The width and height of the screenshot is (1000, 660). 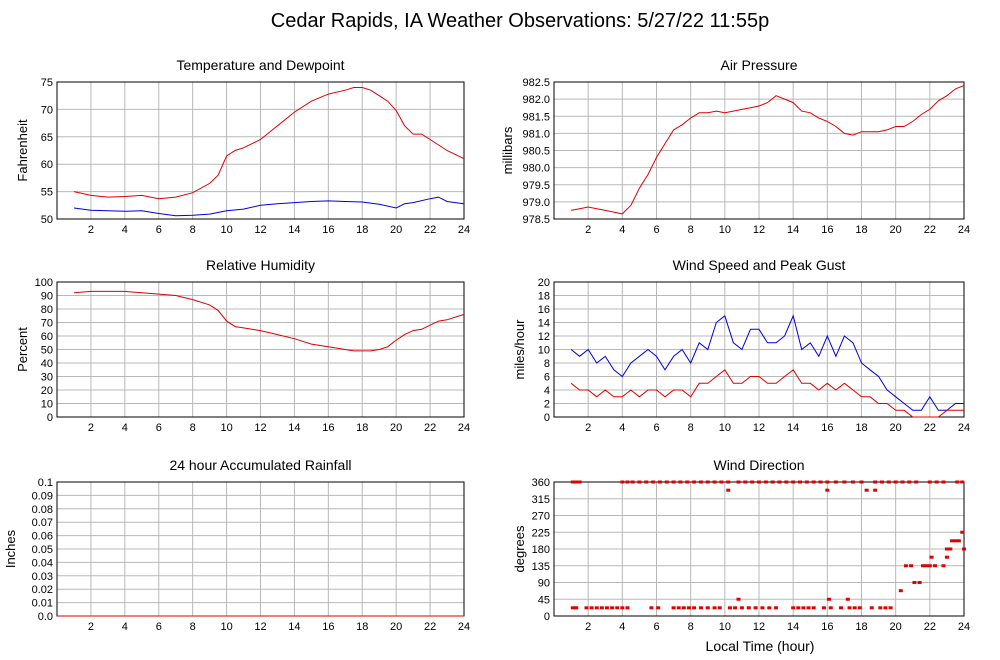 What do you see at coordinates (760, 646) in the screenshot?
I see `x-axis-label: Local Time (hour)` at bounding box center [760, 646].